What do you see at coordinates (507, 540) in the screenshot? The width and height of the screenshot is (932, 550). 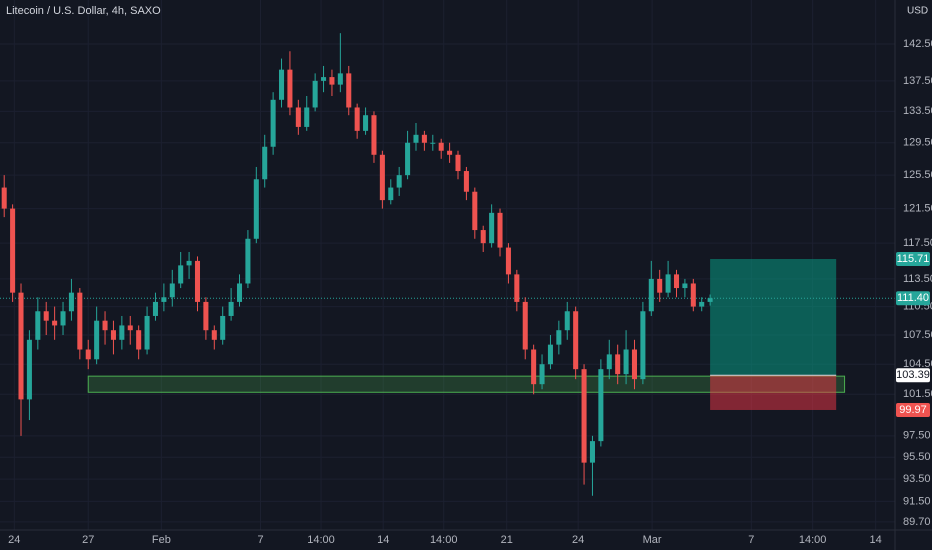 I see `x-tick-label: 21` at bounding box center [507, 540].